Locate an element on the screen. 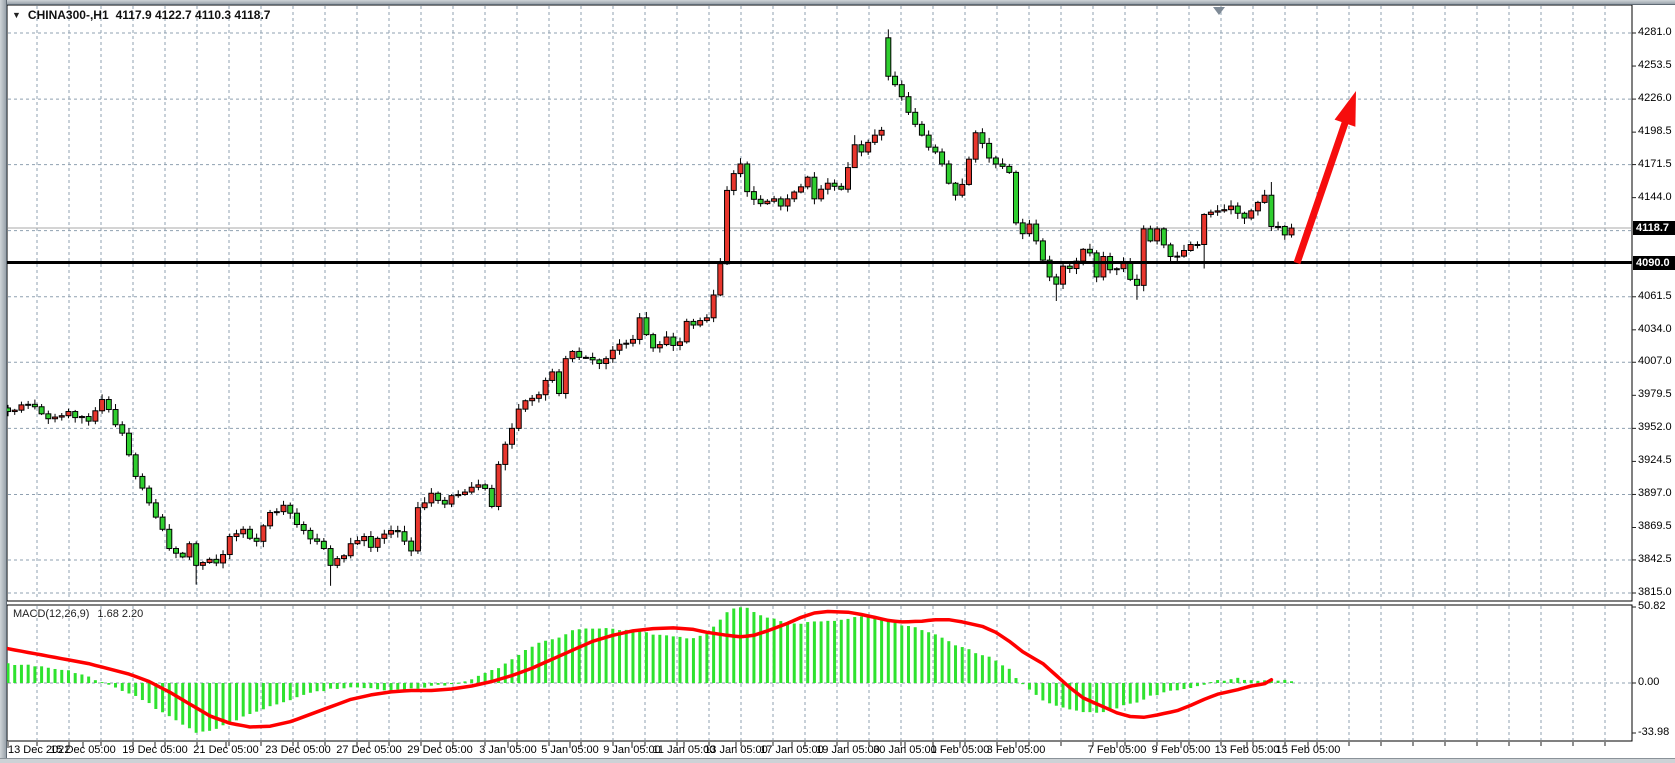 This screenshot has height=763, width=1675. macd-axis-label: -33.98 is located at coordinates (1654, 732).